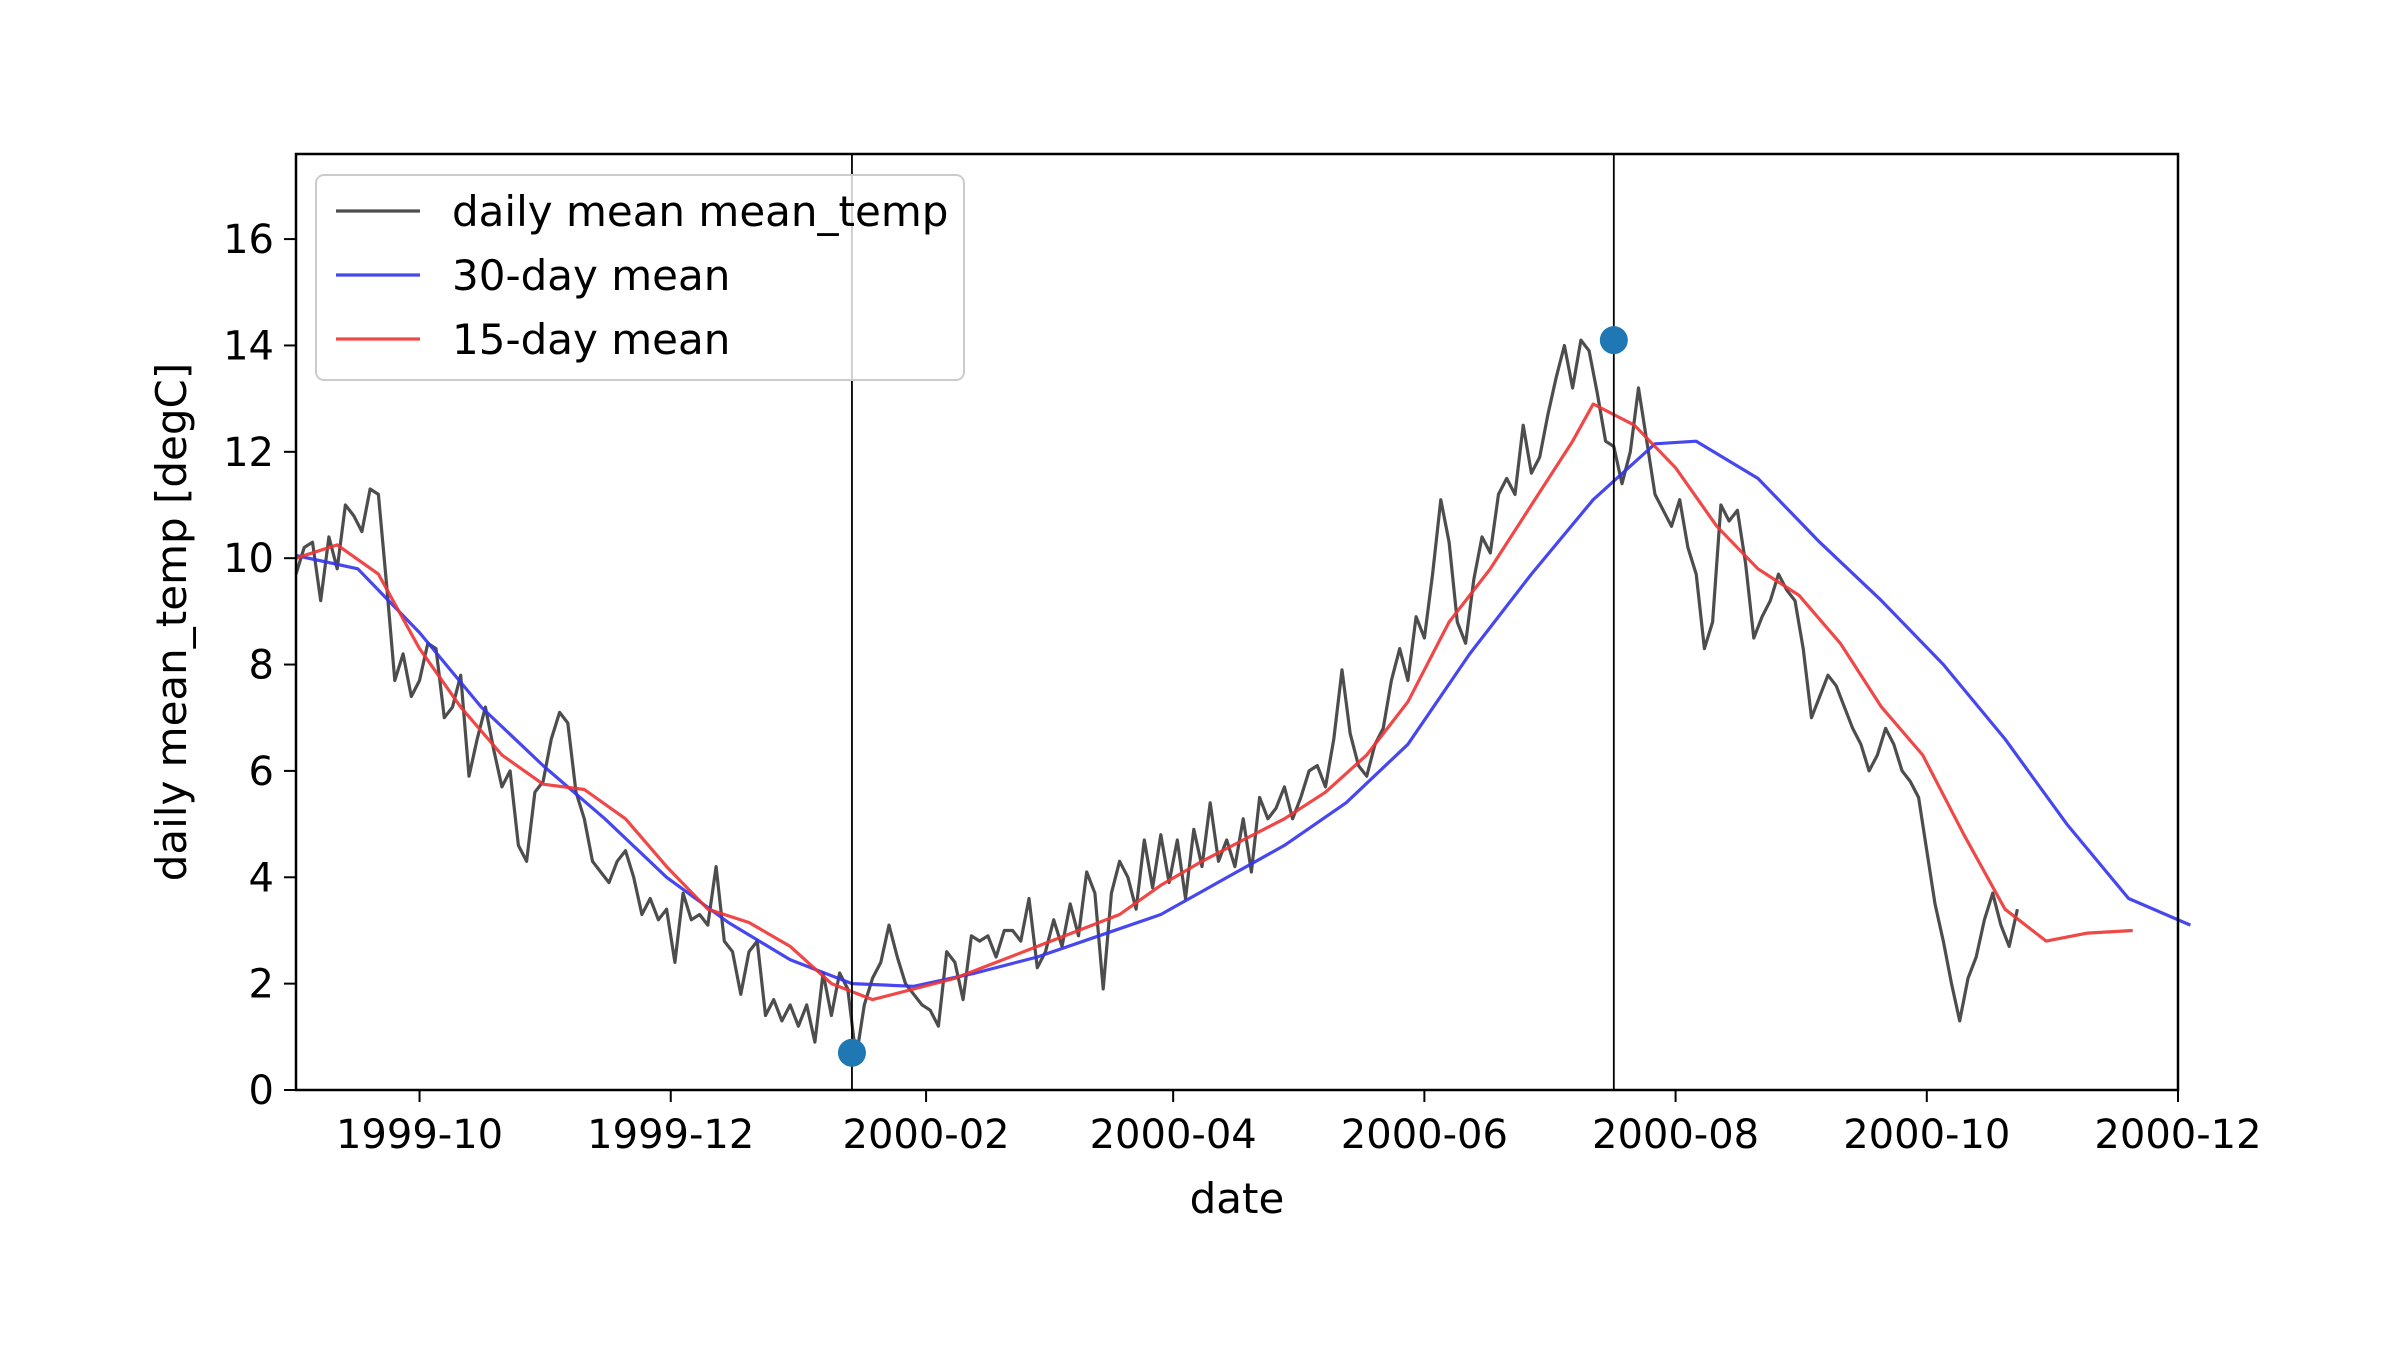  I want to click on maximum-marker, so click(1613, 340).